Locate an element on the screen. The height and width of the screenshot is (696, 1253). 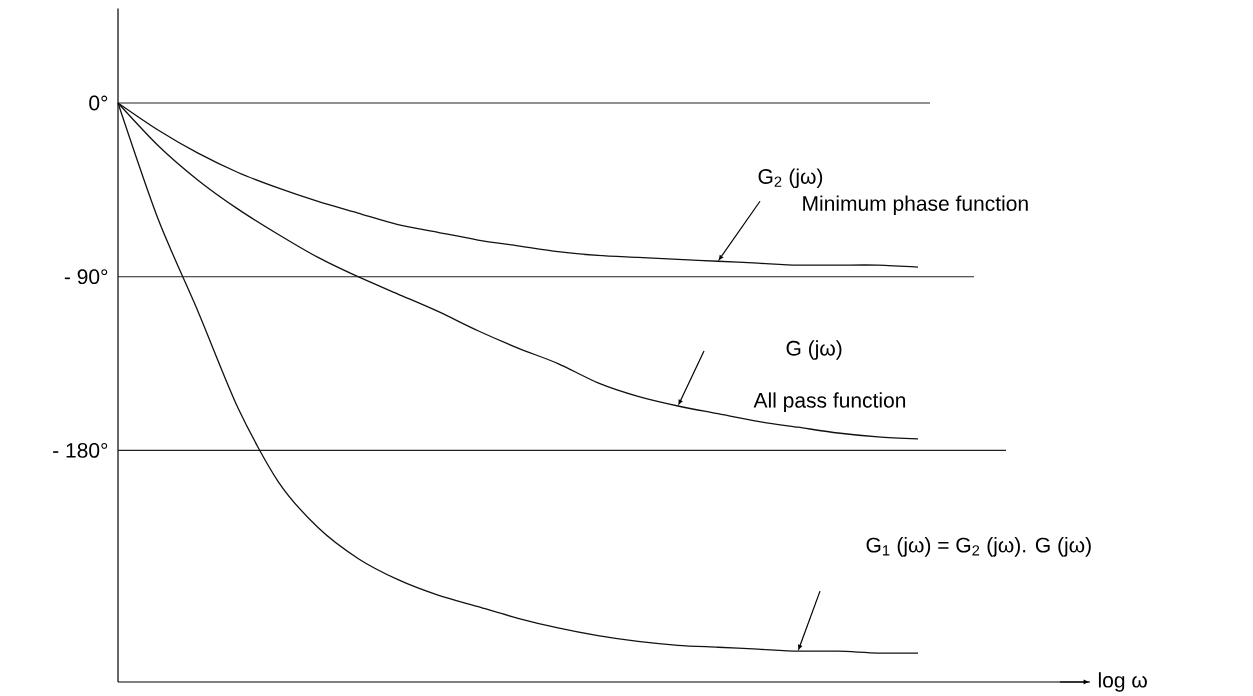
annotation: G (jω) is located at coordinates (814, 350).